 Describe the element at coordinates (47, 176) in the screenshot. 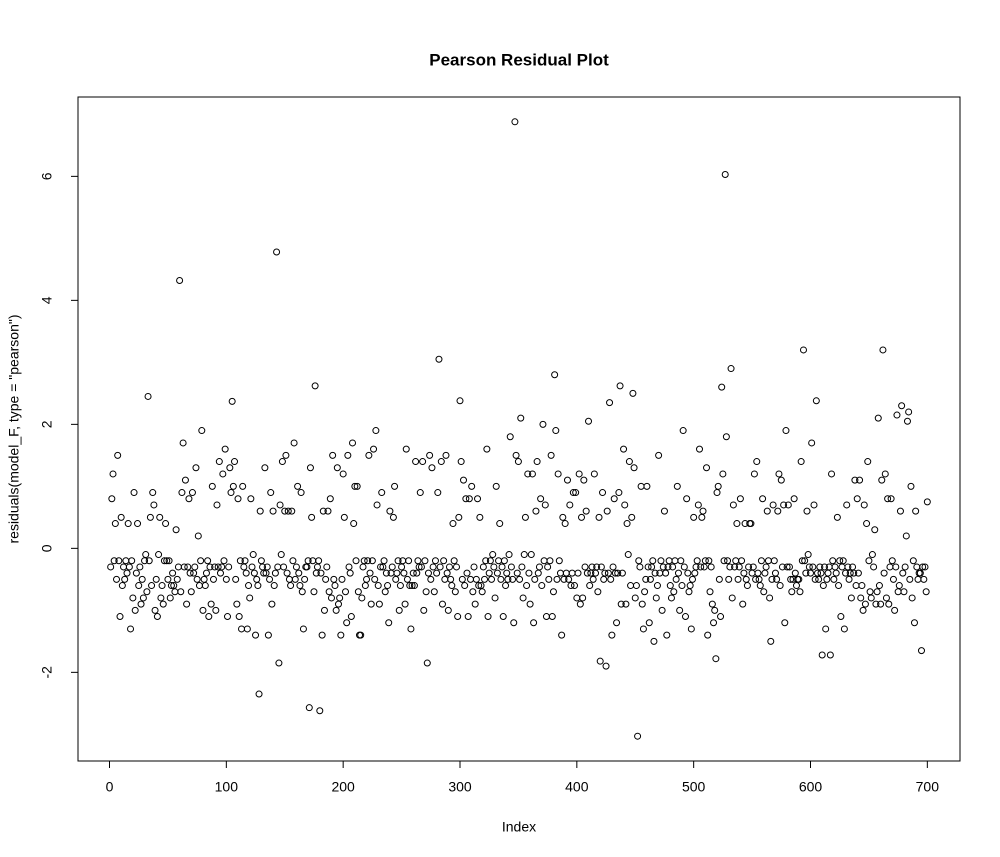

I see `y-tick-label: 6` at that location.